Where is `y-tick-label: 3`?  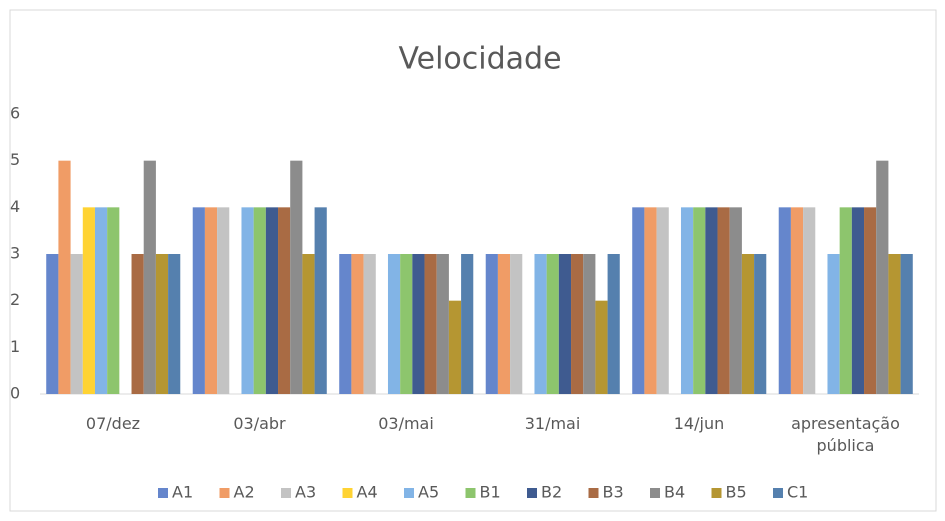 y-tick-label: 3 is located at coordinates (15, 253).